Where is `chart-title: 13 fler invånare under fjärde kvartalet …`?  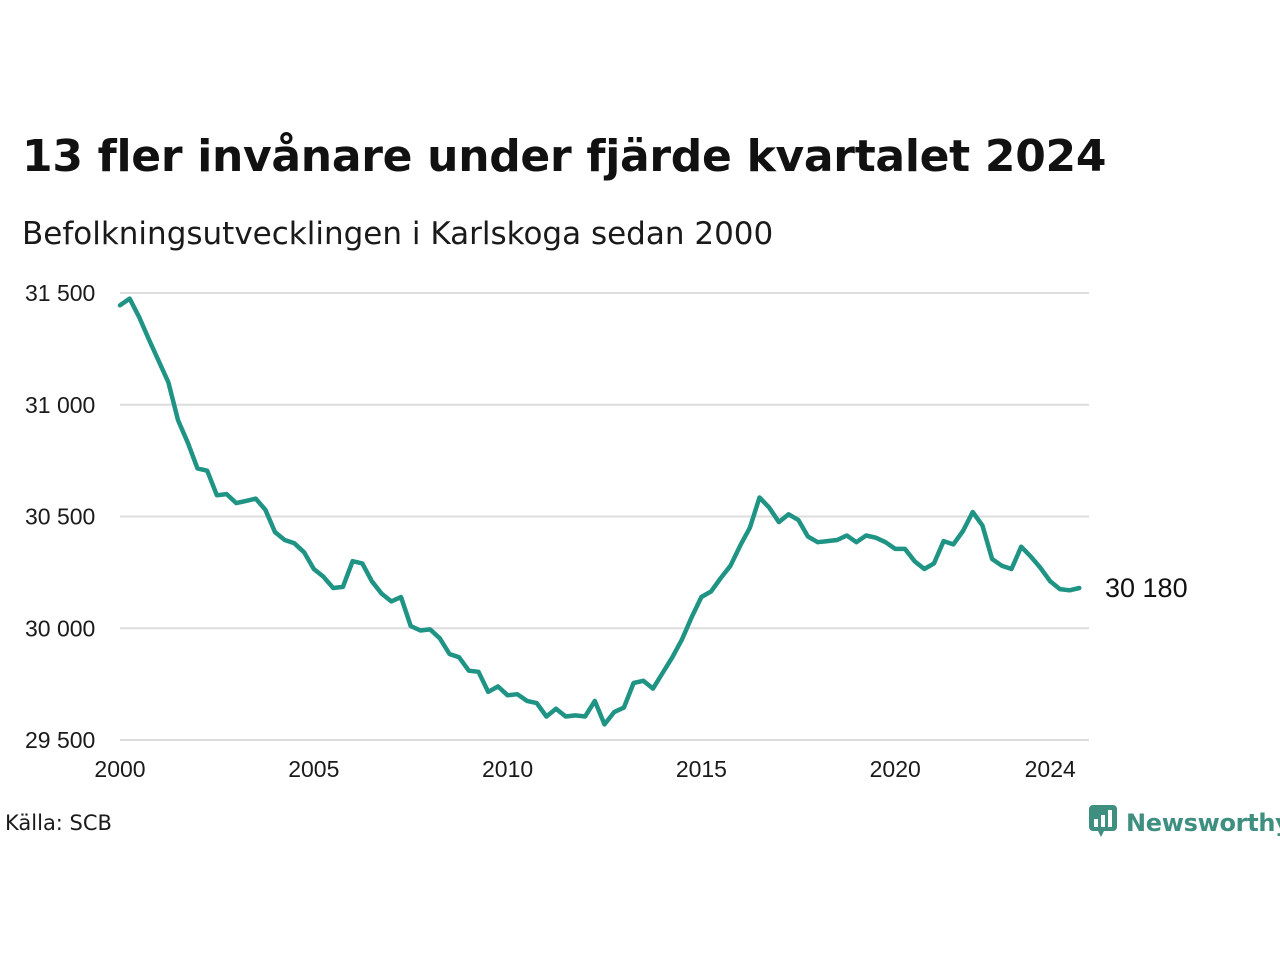 chart-title: 13 fler invånare under fjärde kvartalet … is located at coordinates (564, 156).